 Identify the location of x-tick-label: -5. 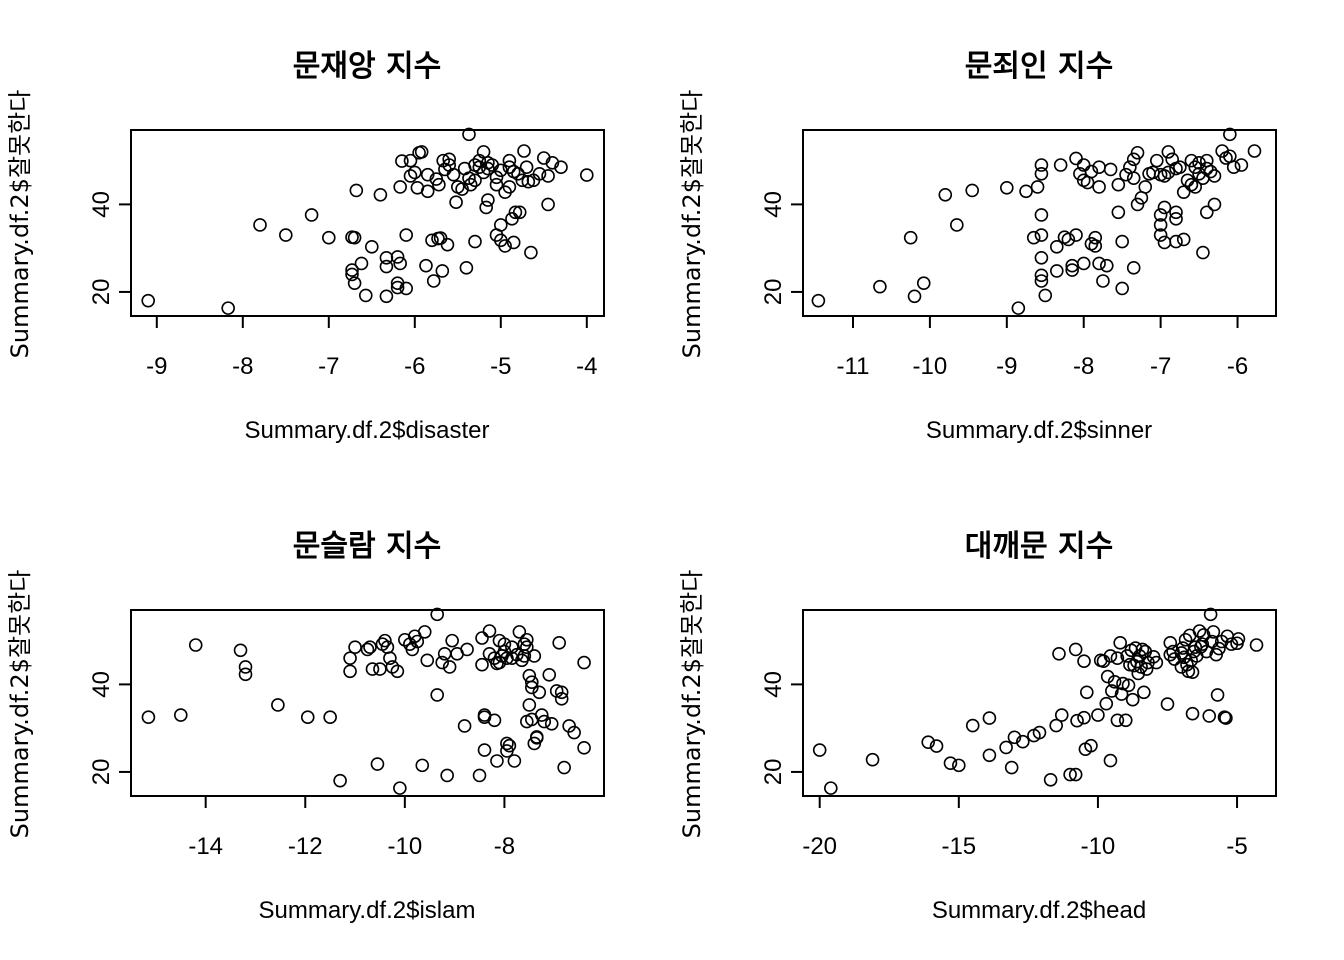
(500, 366).